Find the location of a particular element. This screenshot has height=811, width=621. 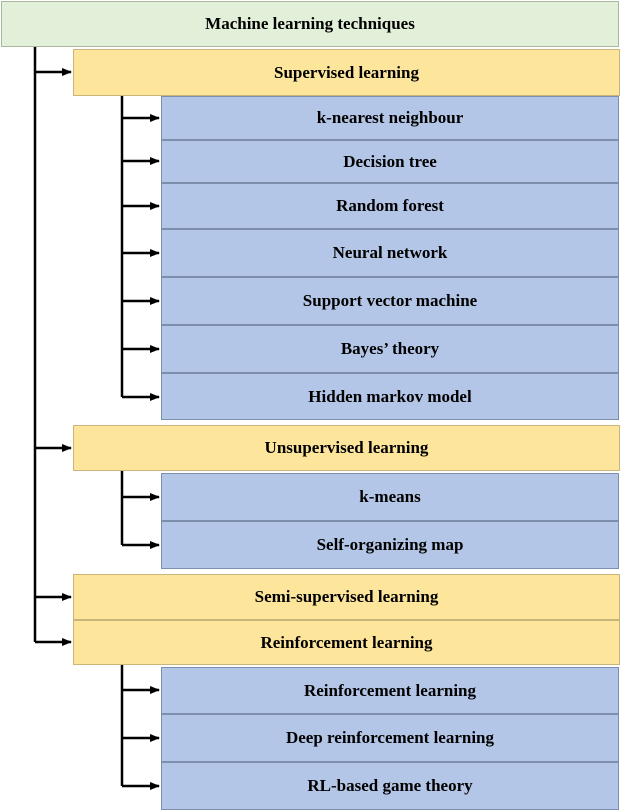

category-semi-supervised: Semi-supervised learning is located at coordinates (346, 597).